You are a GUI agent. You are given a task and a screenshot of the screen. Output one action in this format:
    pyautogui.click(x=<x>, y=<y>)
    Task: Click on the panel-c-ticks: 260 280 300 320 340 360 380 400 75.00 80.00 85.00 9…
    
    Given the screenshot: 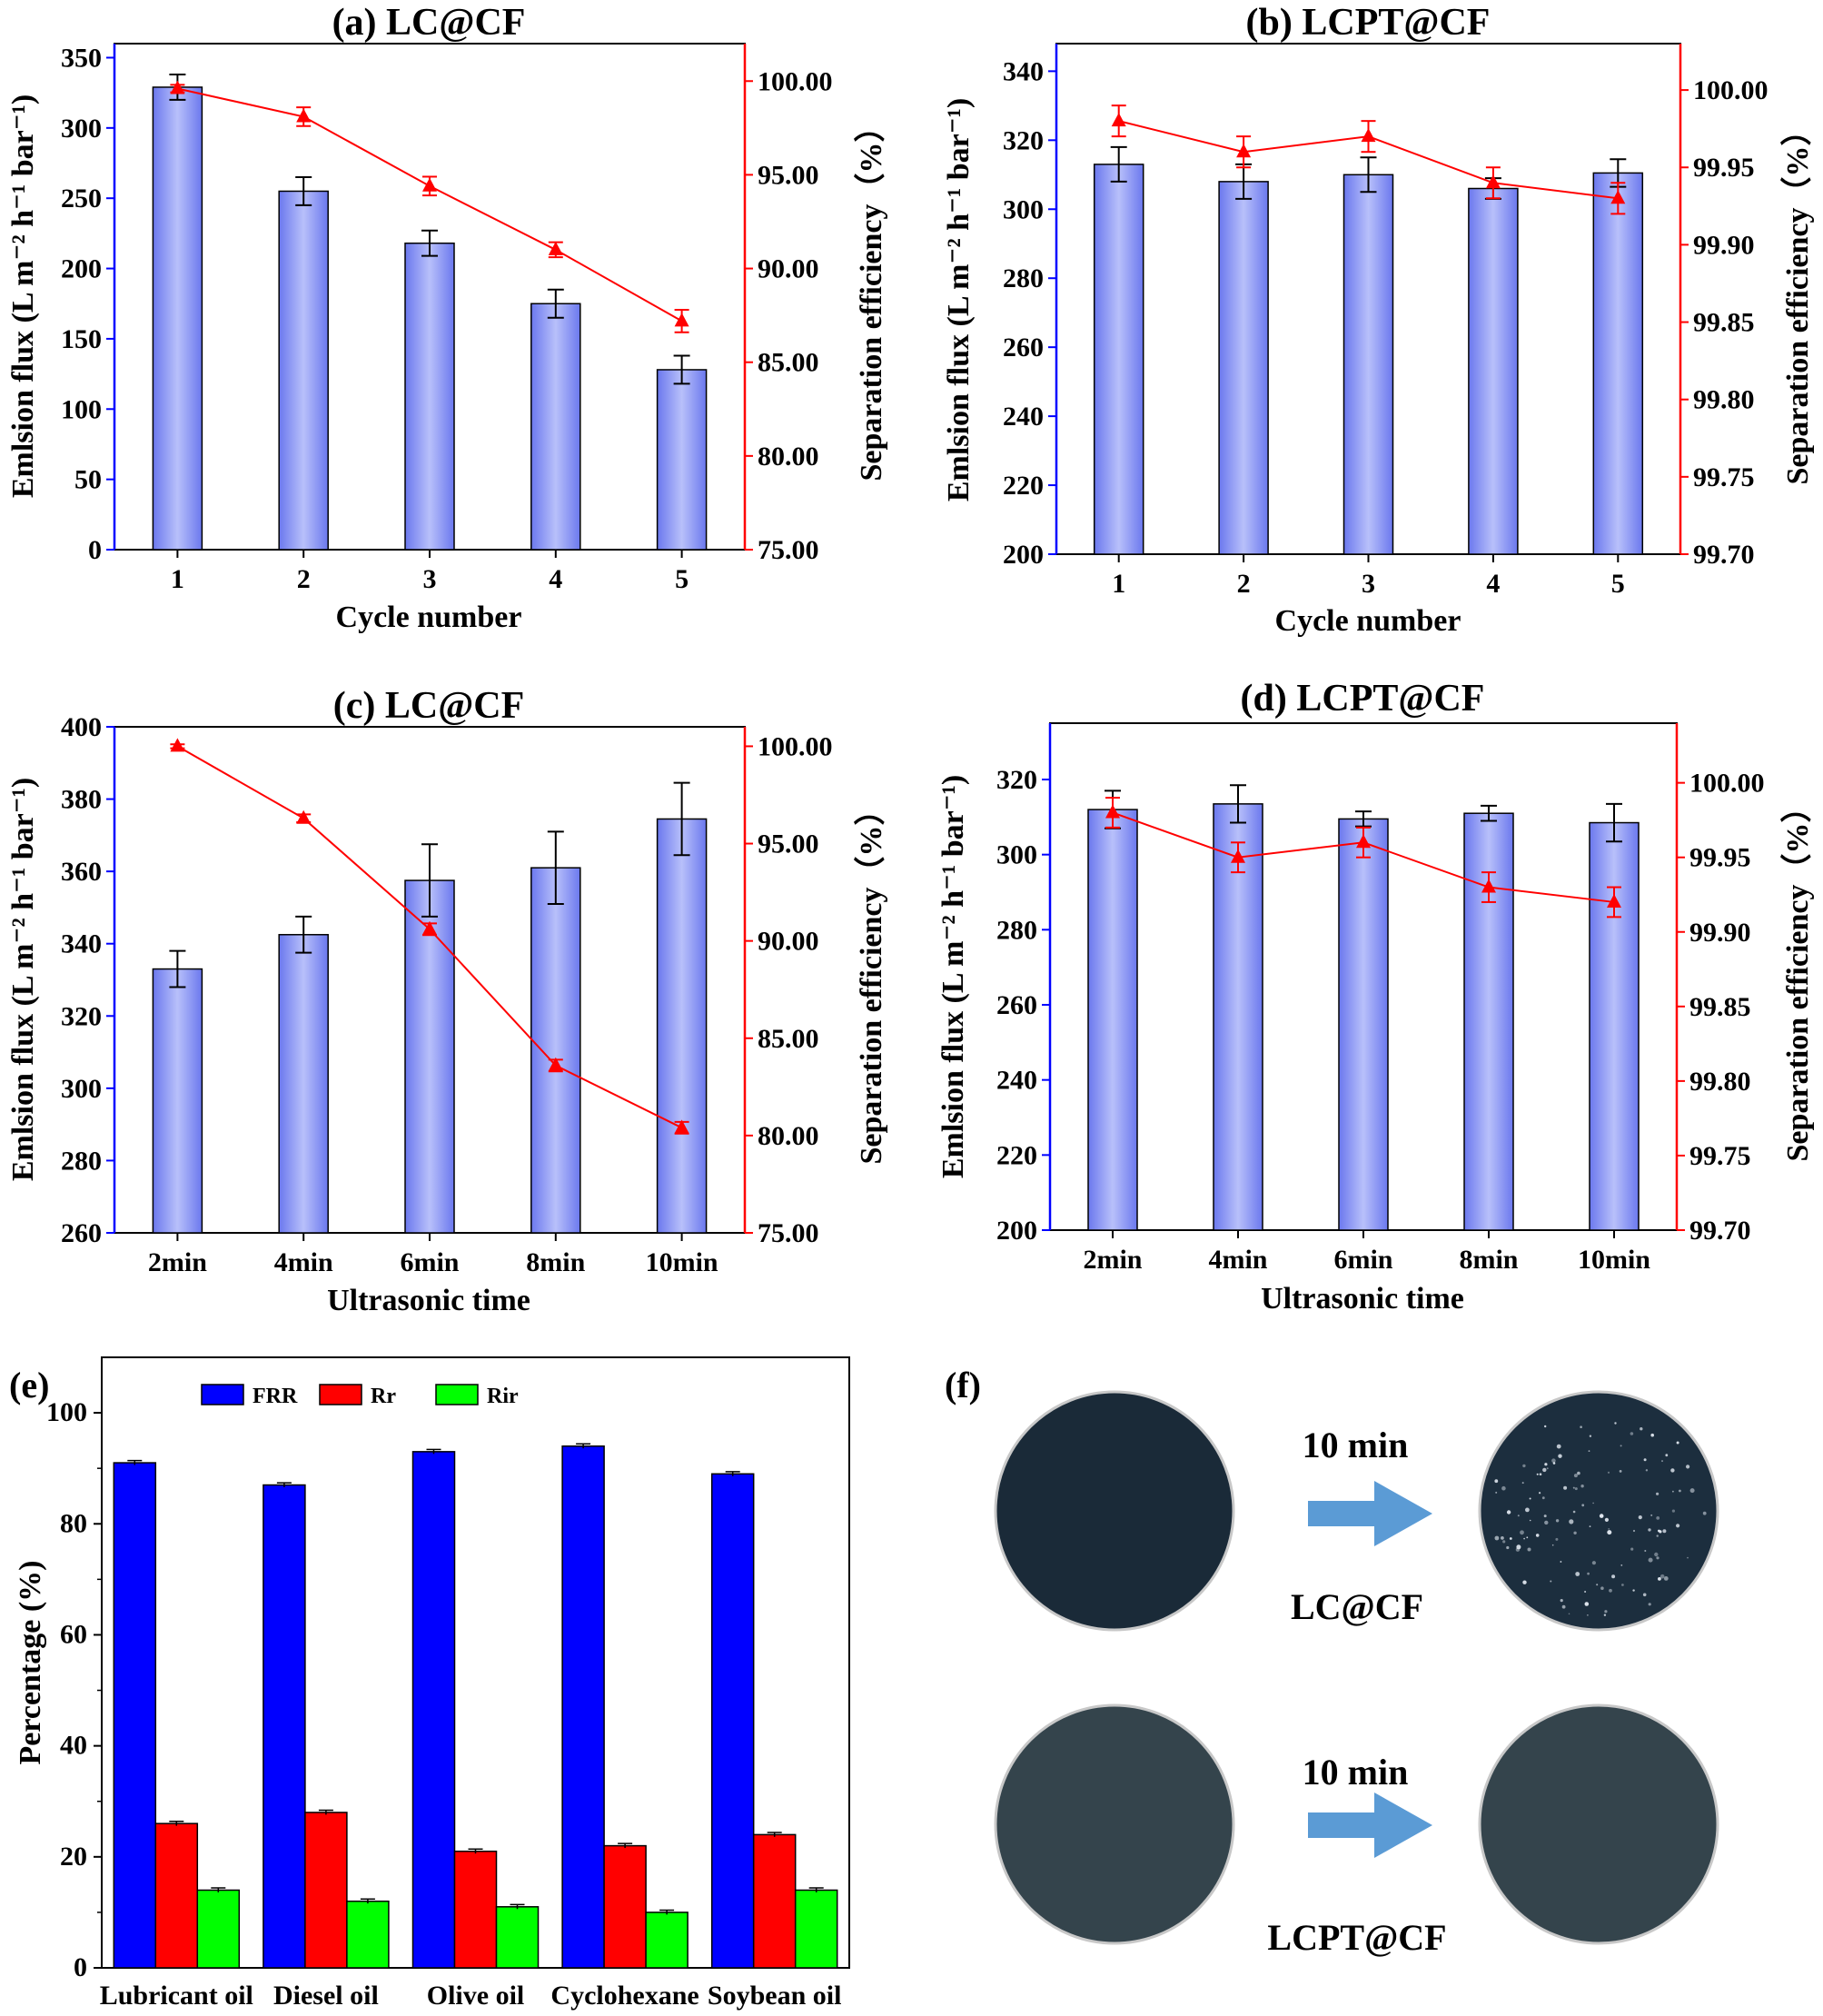 What is the action you would take?
    pyautogui.click(x=447, y=994)
    